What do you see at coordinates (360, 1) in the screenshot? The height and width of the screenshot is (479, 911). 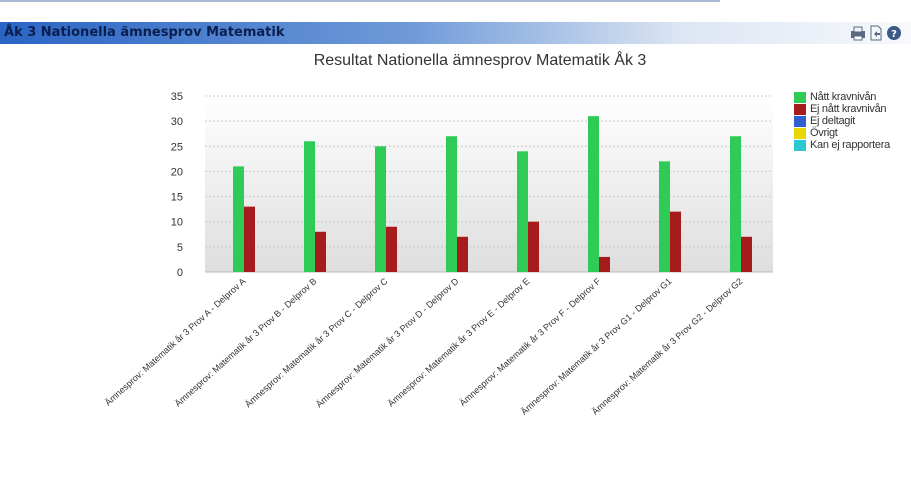 I see `top-border-line` at bounding box center [360, 1].